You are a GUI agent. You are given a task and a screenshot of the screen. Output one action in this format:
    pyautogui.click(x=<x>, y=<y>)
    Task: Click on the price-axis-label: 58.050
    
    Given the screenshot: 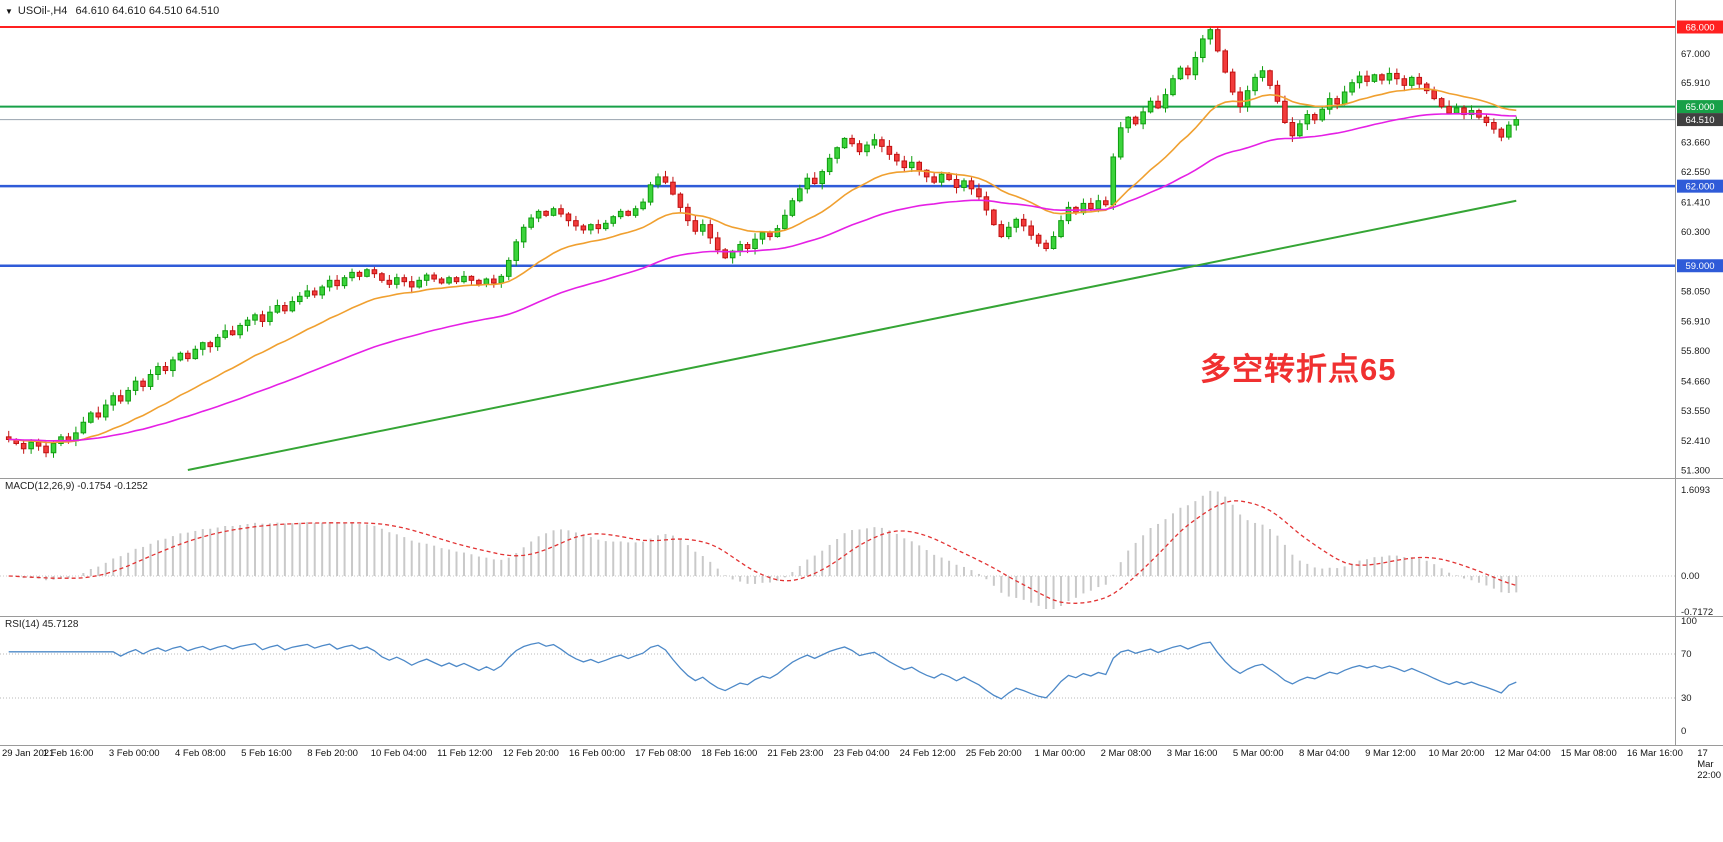 What is the action you would take?
    pyautogui.click(x=1695, y=291)
    